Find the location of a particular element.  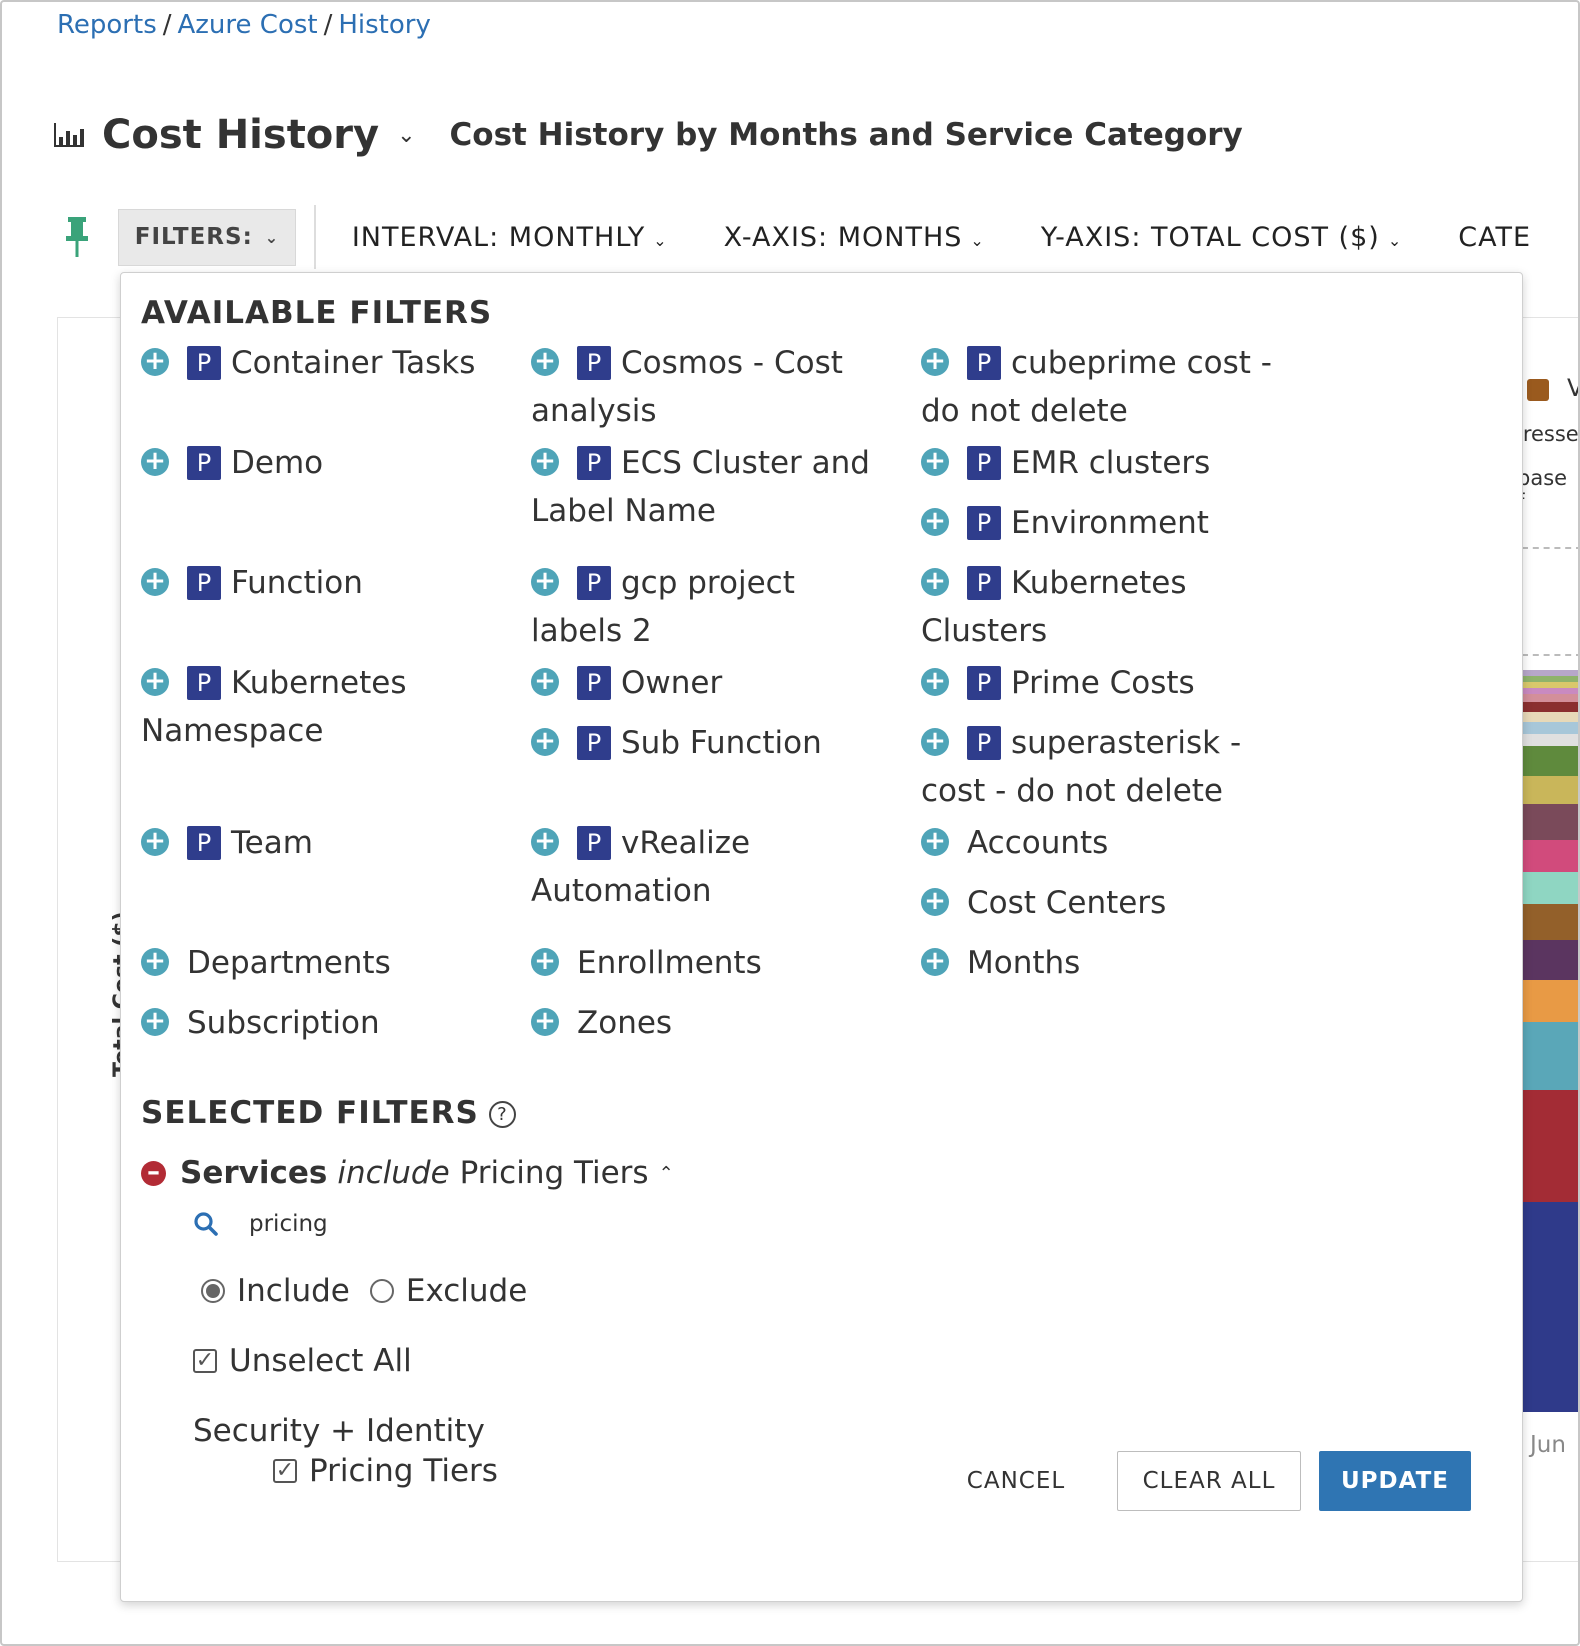

clear-all-button: CLEAR ALL is located at coordinates (1209, 1481).